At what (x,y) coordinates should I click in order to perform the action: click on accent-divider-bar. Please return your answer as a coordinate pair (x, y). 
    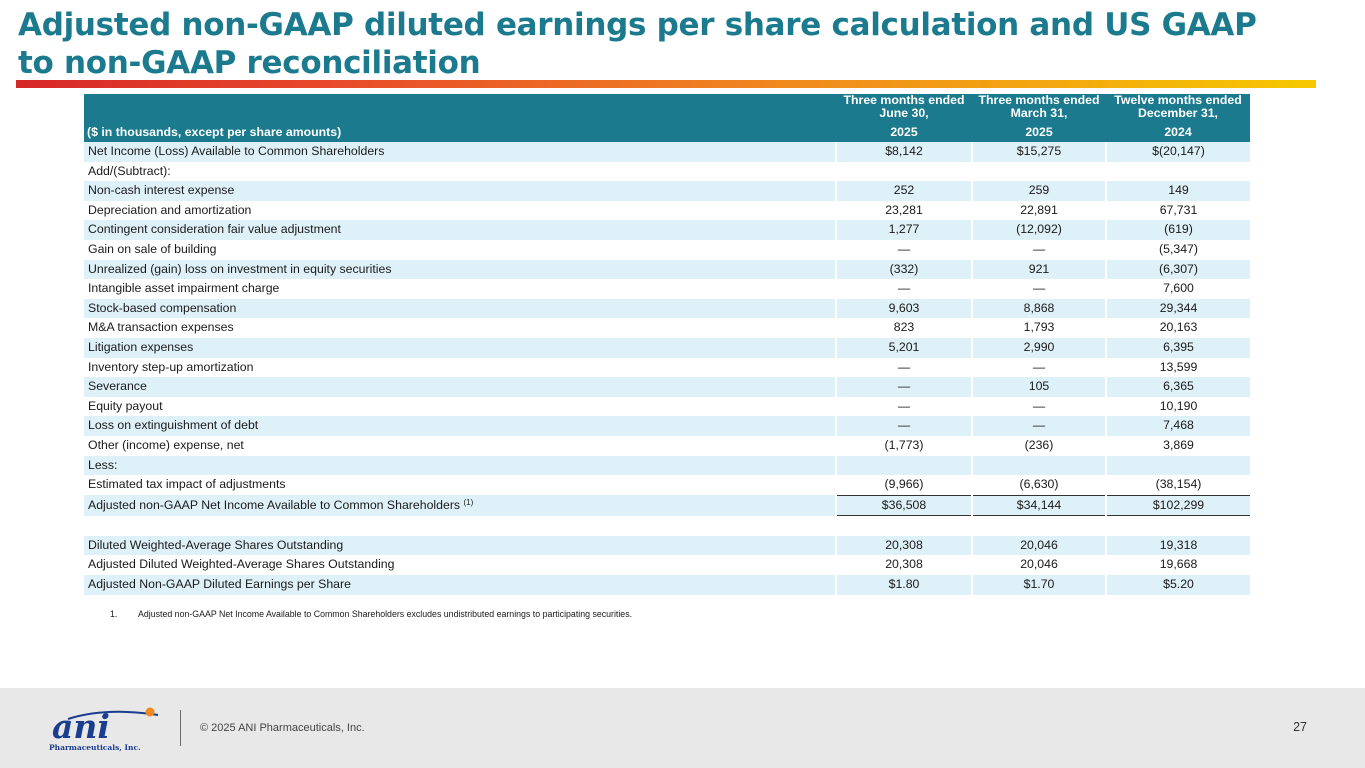
    Looking at the image, I should click on (666, 84).